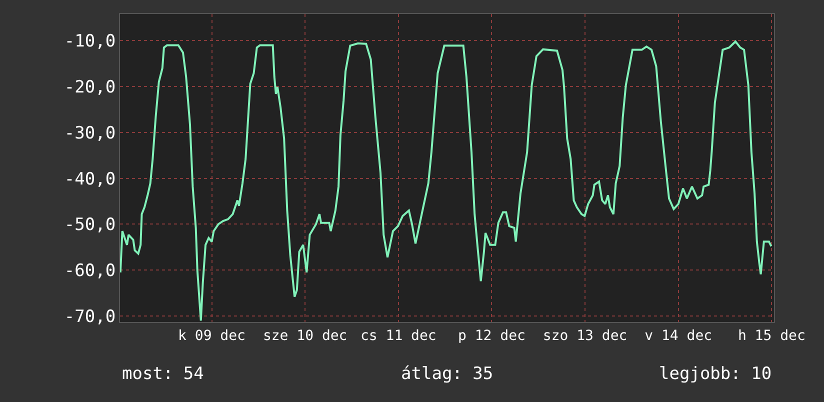 The height and width of the screenshot is (402, 824). What do you see at coordinates (163, 374) in the screenshot?
I see `text: most: 54` at bounding box center [163, 374].